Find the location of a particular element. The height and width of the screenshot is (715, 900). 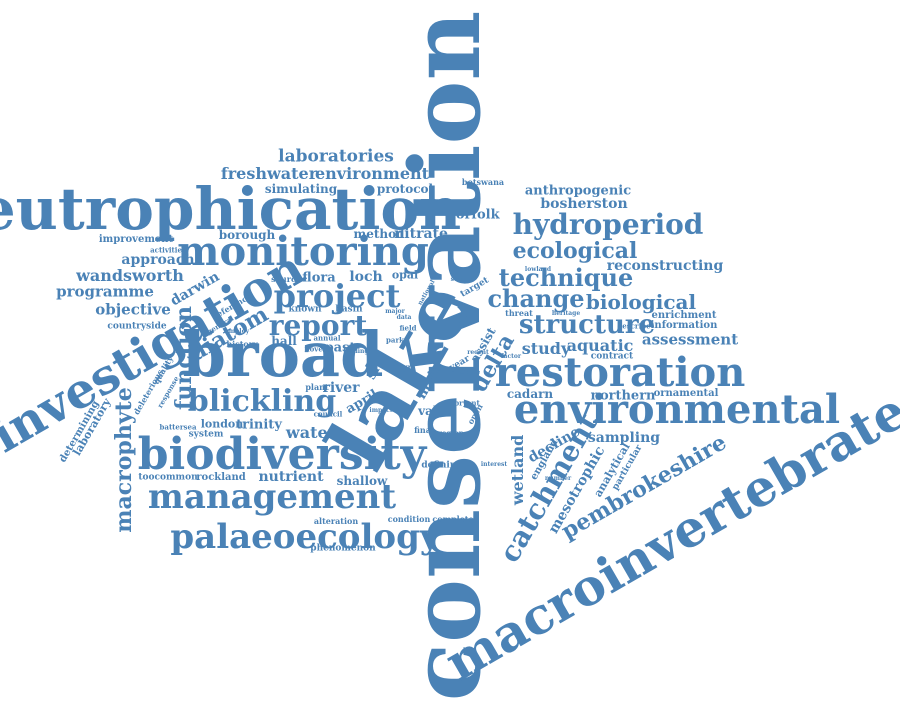

word-hall: hall is located at coordinates (284, 341).